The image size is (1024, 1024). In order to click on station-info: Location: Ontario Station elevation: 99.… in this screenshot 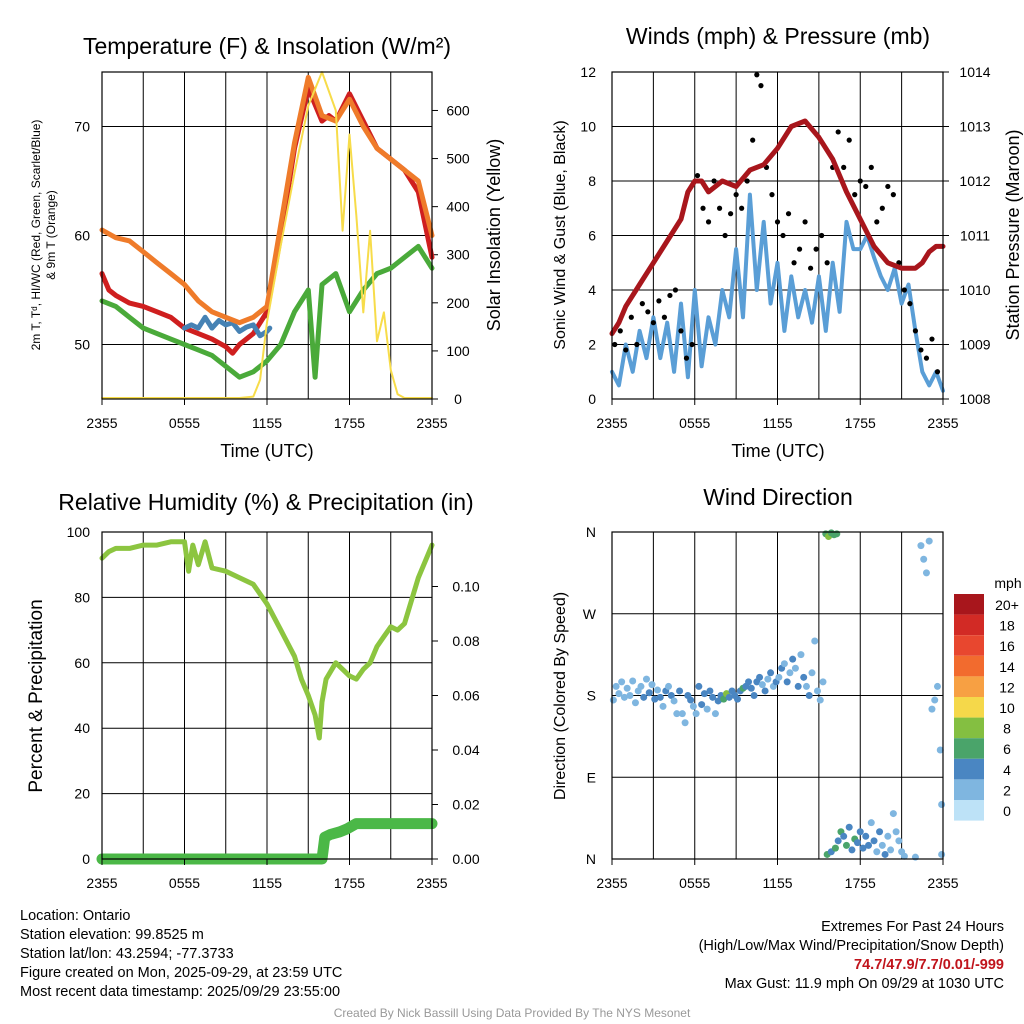, I will do `click(181, 954)`.